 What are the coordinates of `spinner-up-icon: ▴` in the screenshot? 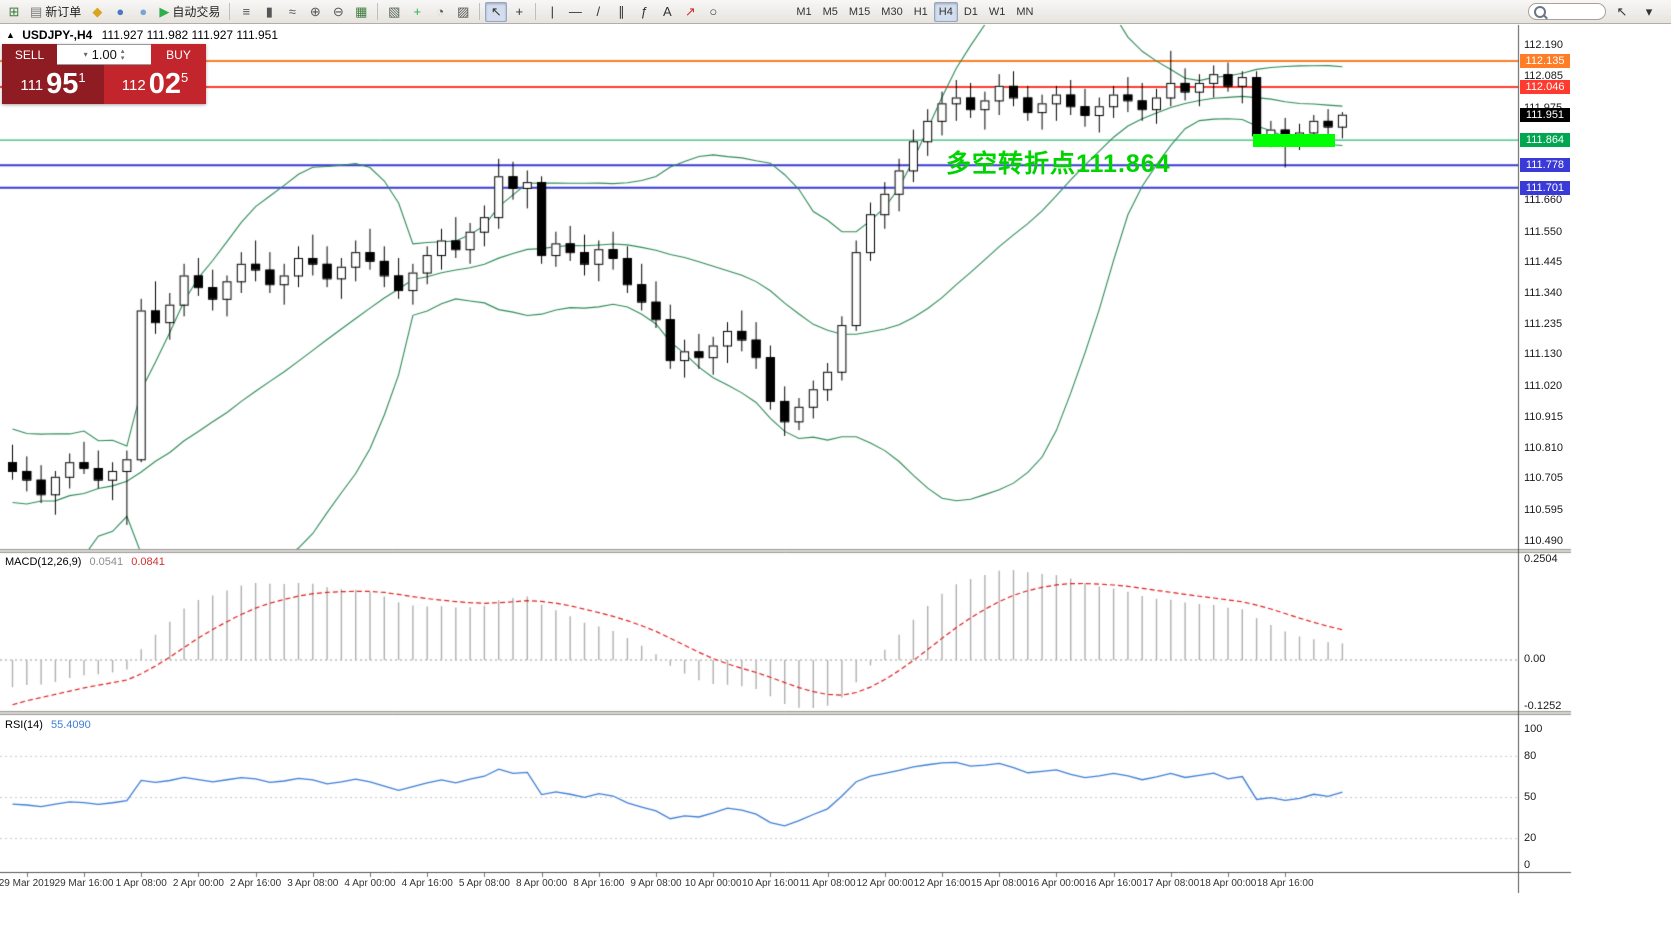 It's located at (122, 51).